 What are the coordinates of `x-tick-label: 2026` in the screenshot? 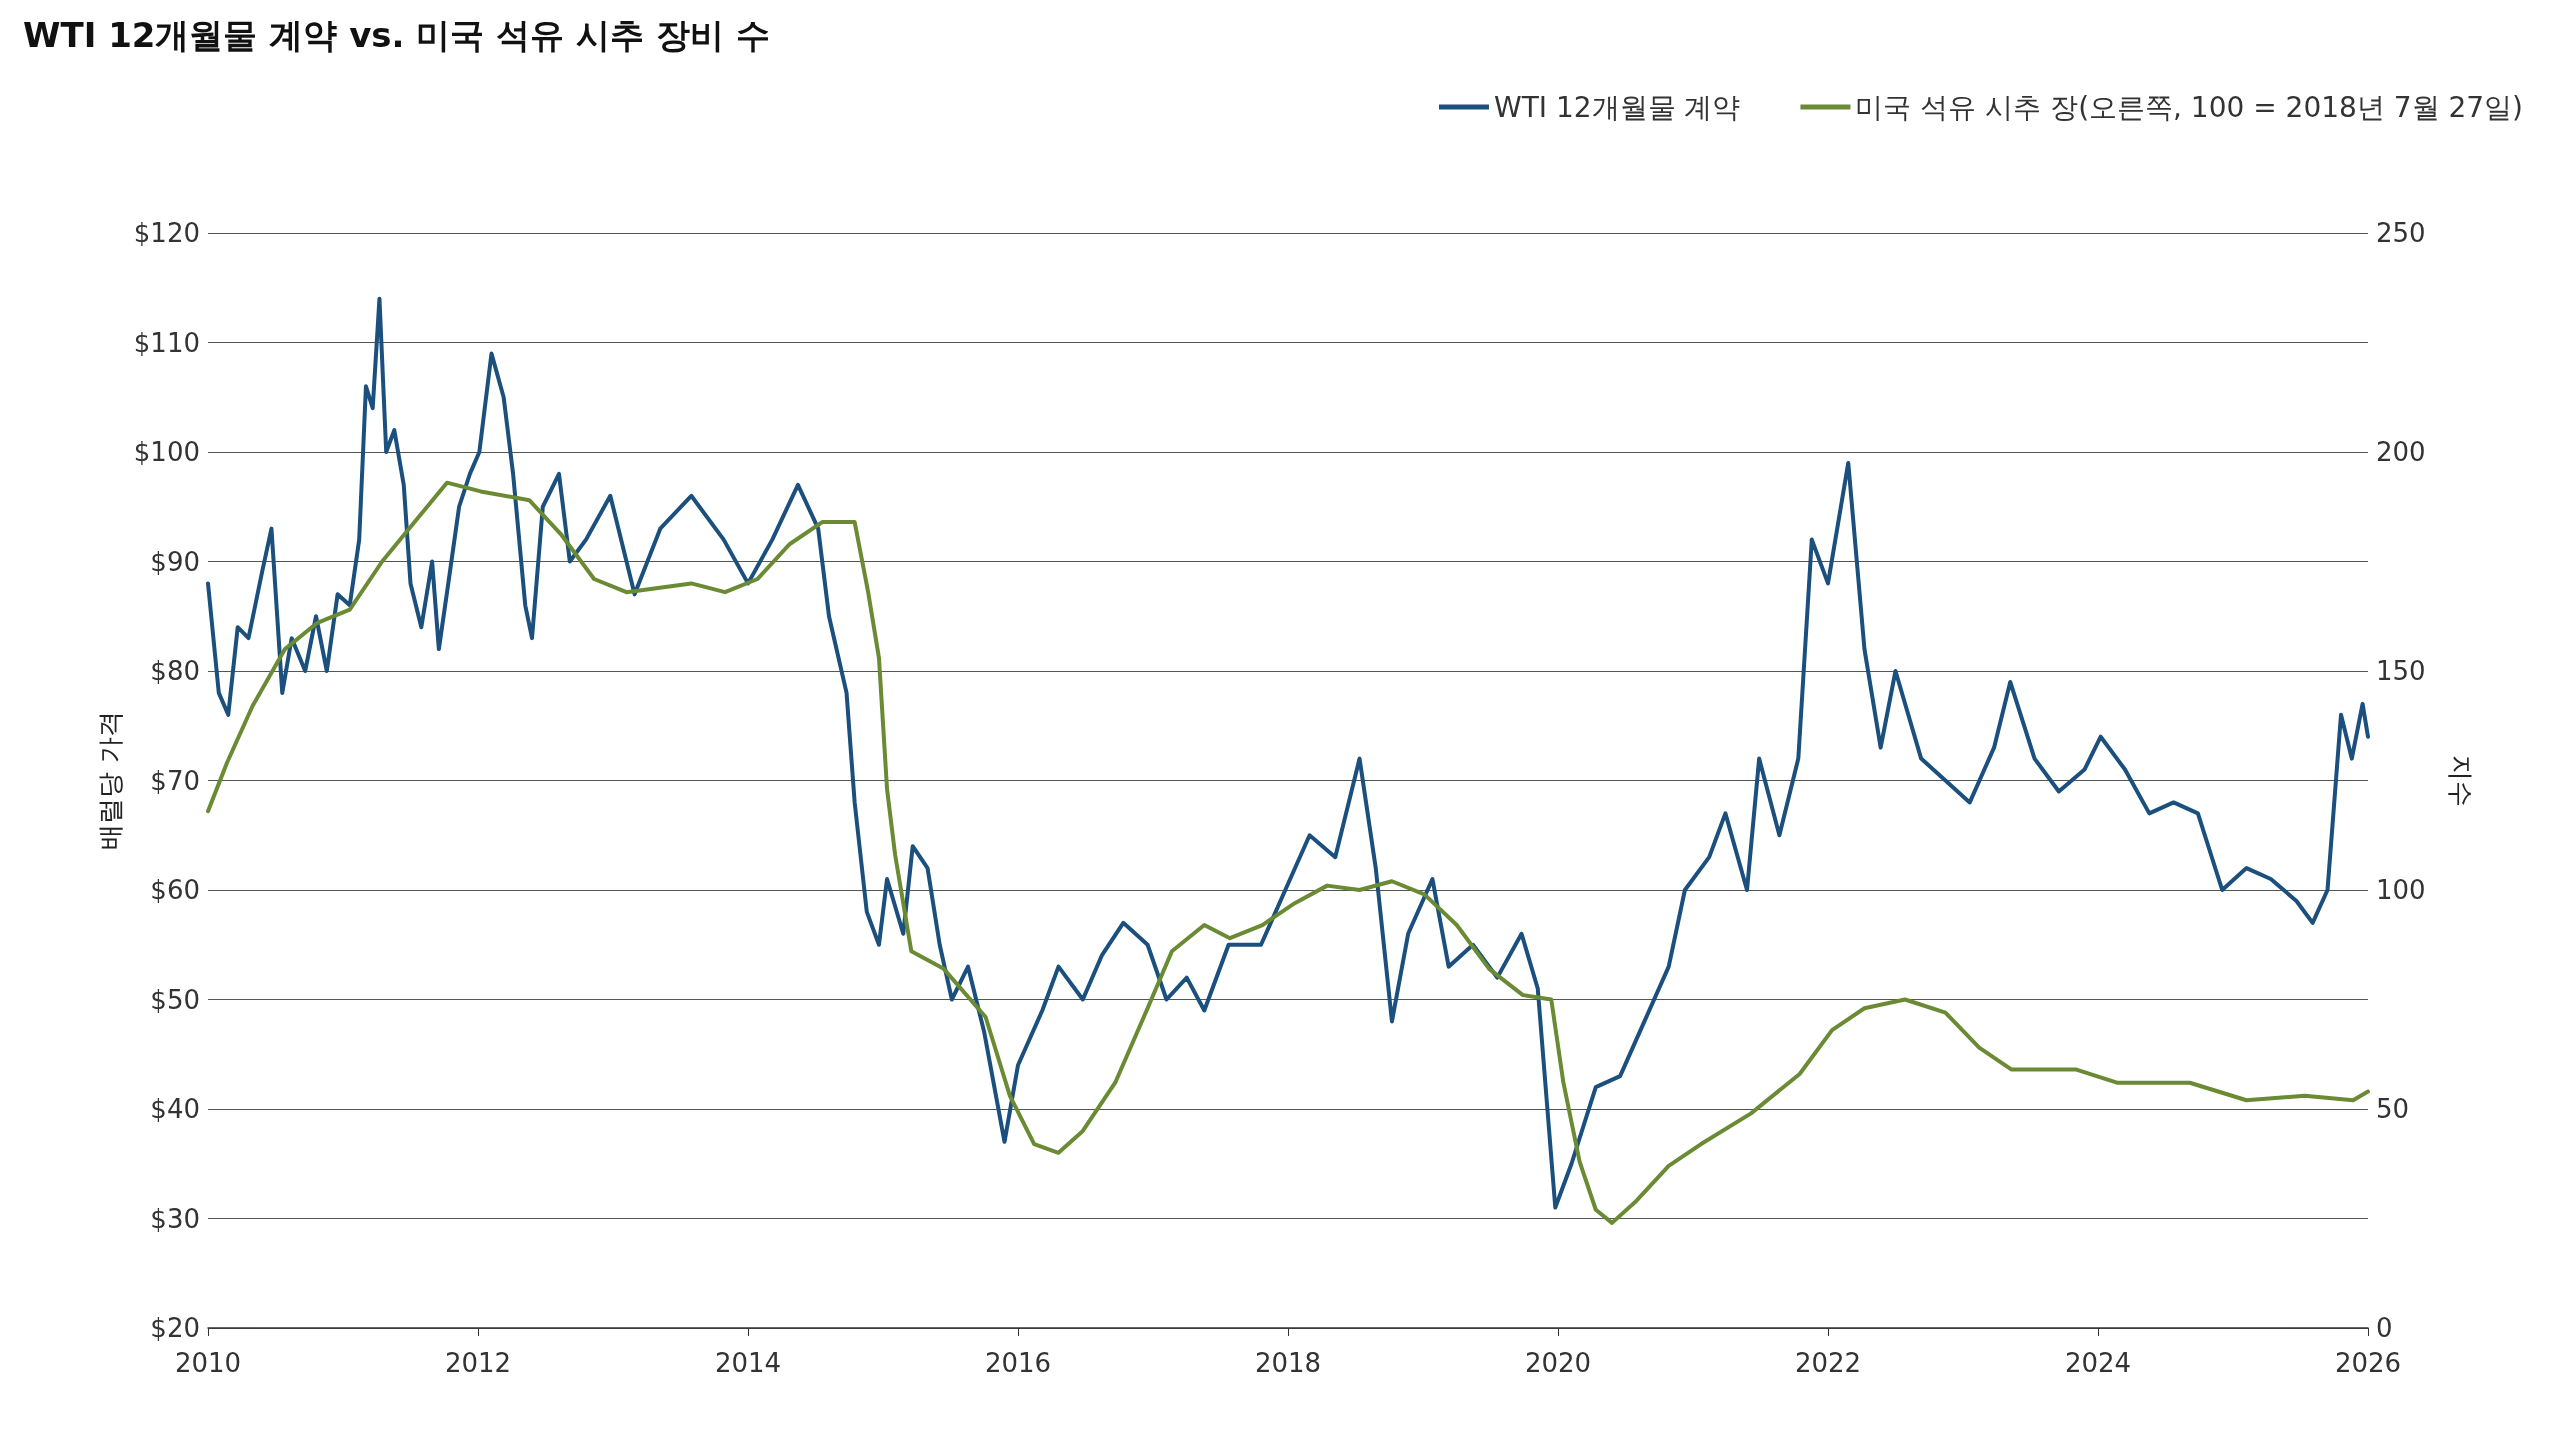 It's located at (2368, 1363).